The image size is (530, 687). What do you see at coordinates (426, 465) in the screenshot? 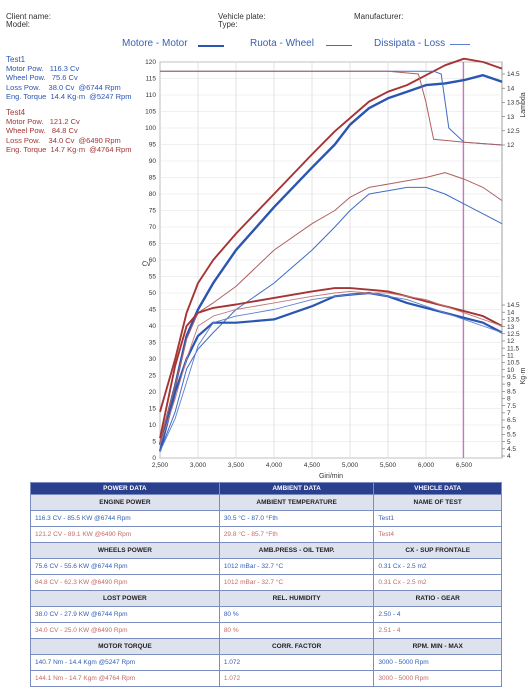
I see `x-tick-label: 6,000` at bounding box center [426, 465].